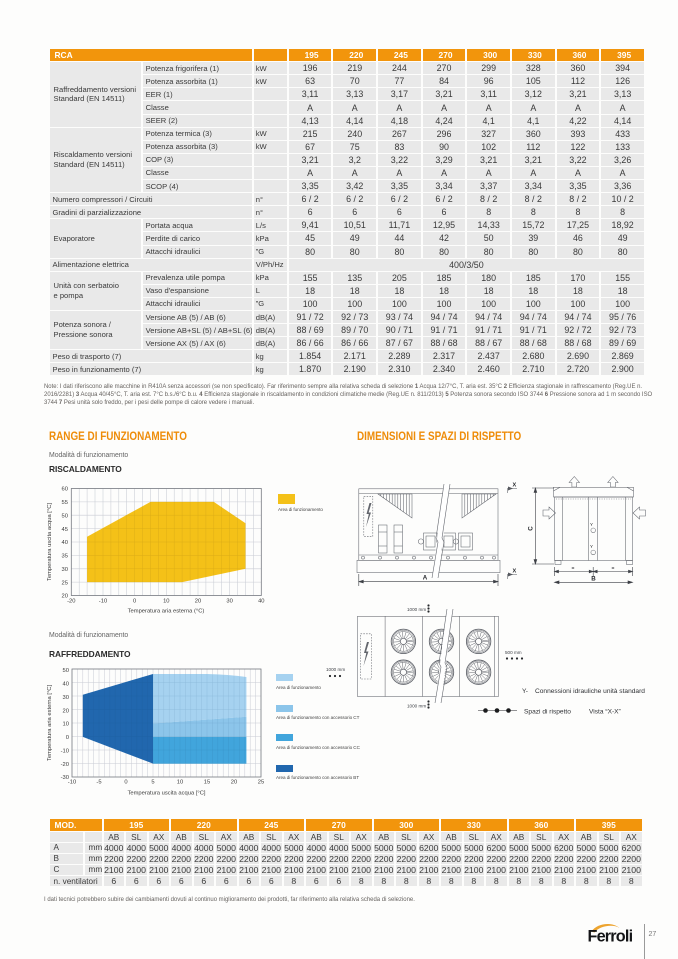  Describe the element at coordinates (65, 778) in the screenshot. I see `svg-text: -30` at that location.